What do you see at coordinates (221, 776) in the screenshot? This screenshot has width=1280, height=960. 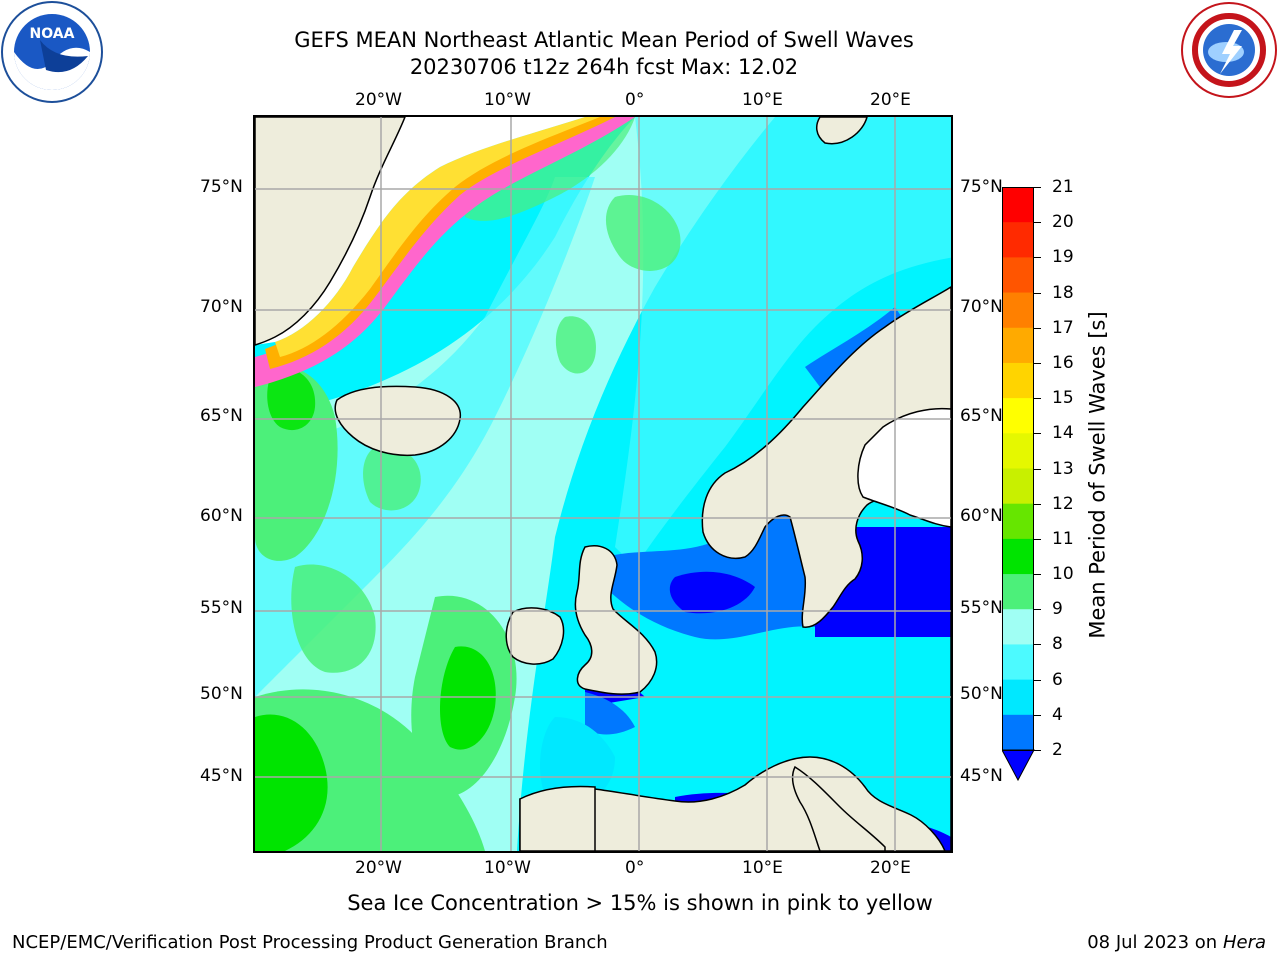 I see `lat-label-left-45n: 45°N` at bounding box center [221, 776].